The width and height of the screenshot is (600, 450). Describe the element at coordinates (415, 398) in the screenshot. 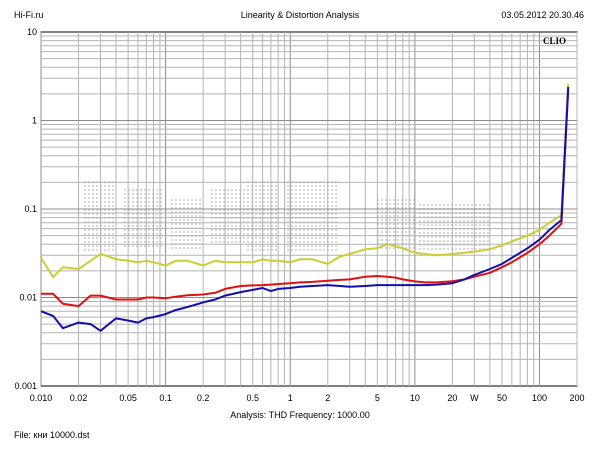

I see `x-tick-label: 10` at that location.